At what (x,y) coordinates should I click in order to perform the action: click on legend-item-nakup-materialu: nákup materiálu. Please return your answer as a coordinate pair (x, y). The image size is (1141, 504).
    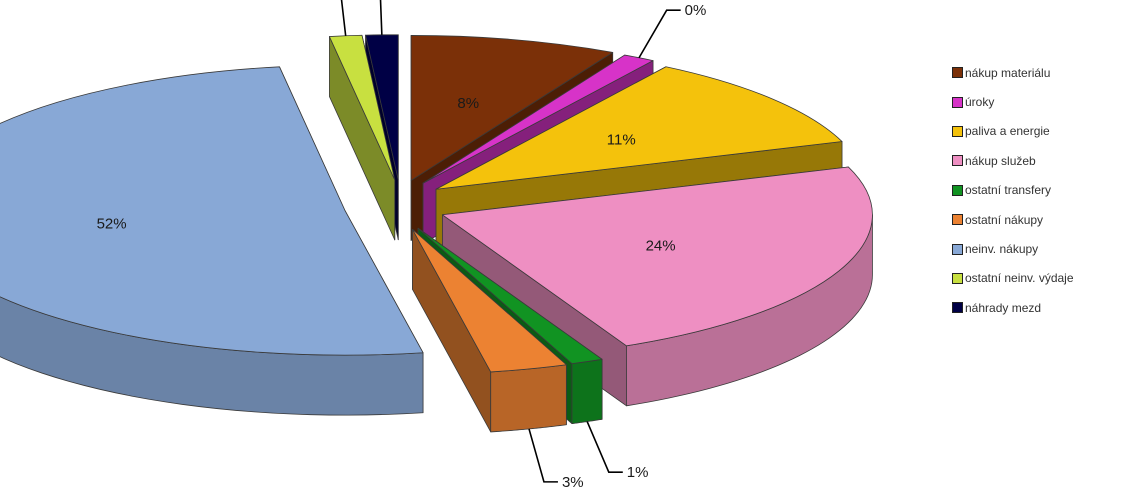
    Looking at the image, I should click on (1044, 72).